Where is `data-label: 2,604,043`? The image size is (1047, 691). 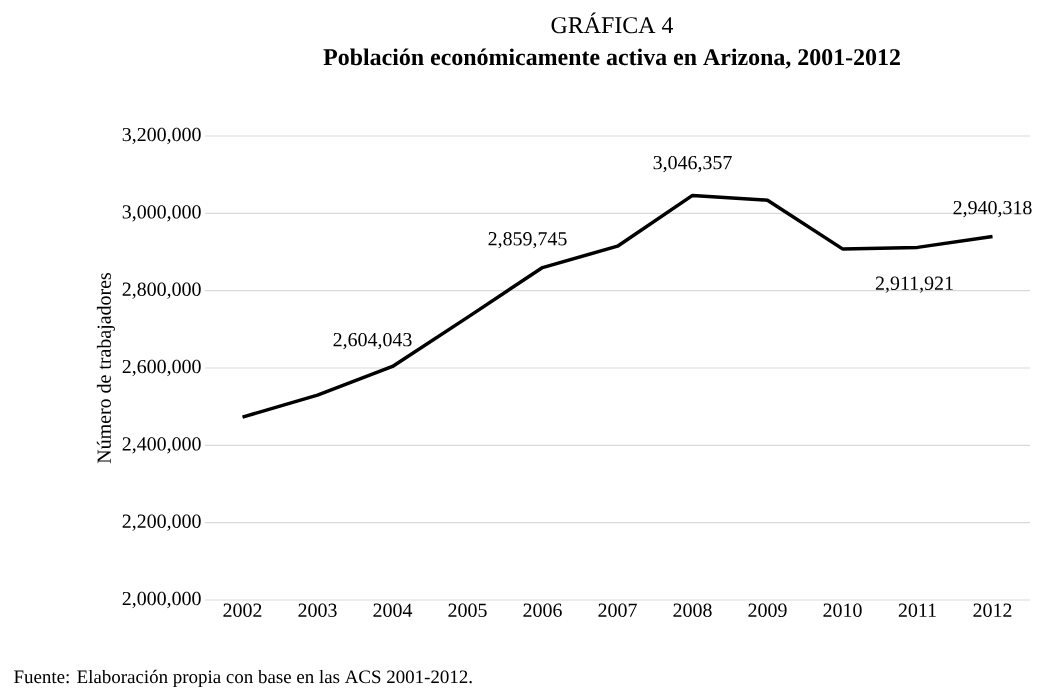 data-label: 2,604,043 is located at coordinates (372, 341).